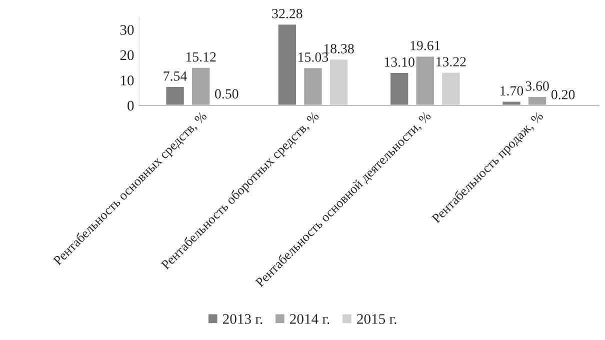 The width and height of the screenshot is (605, 340). Describe the element at coordinates (175, 76) in the screenshot. I see `data-label: 7.54` at that location.